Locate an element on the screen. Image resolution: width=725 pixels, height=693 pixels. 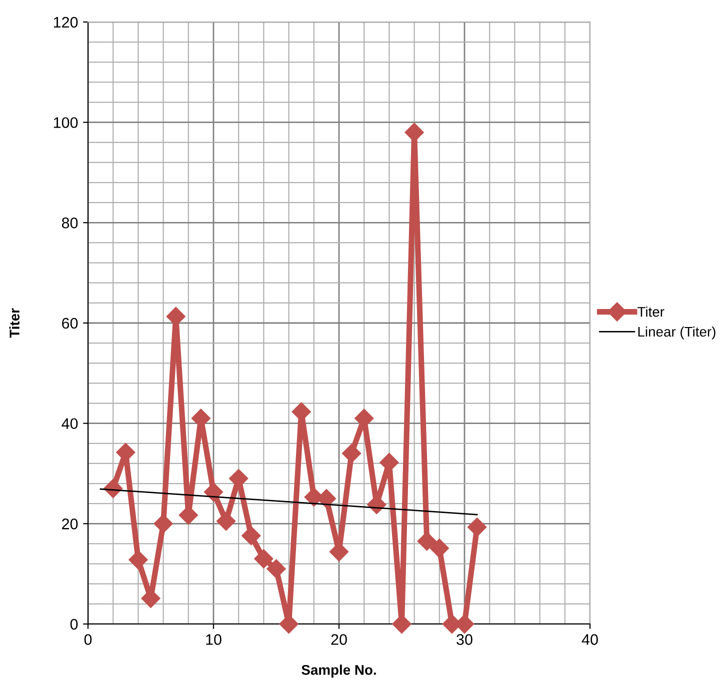
x-tick-label: 10 is located at coordinates (214, 639).